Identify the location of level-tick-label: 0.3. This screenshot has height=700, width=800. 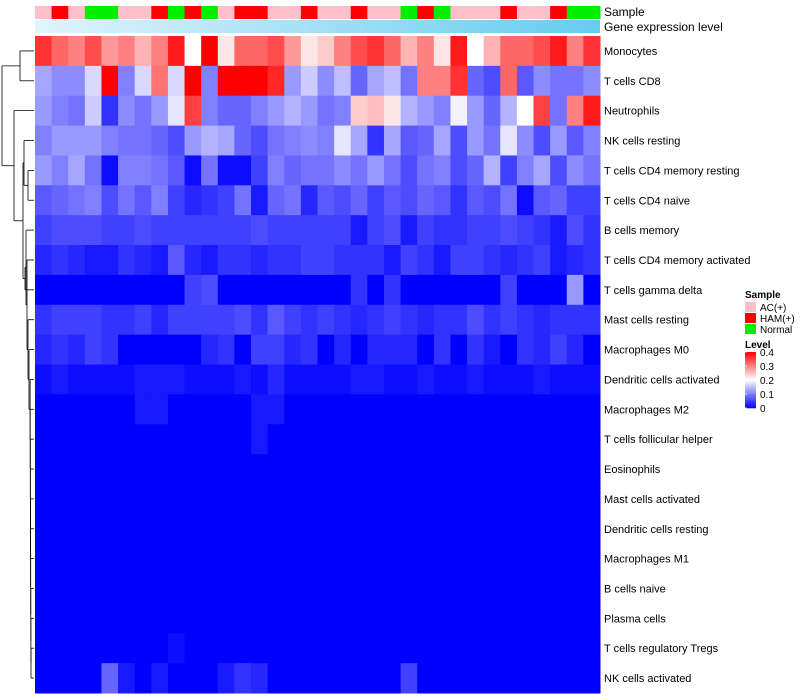
(767, 367).